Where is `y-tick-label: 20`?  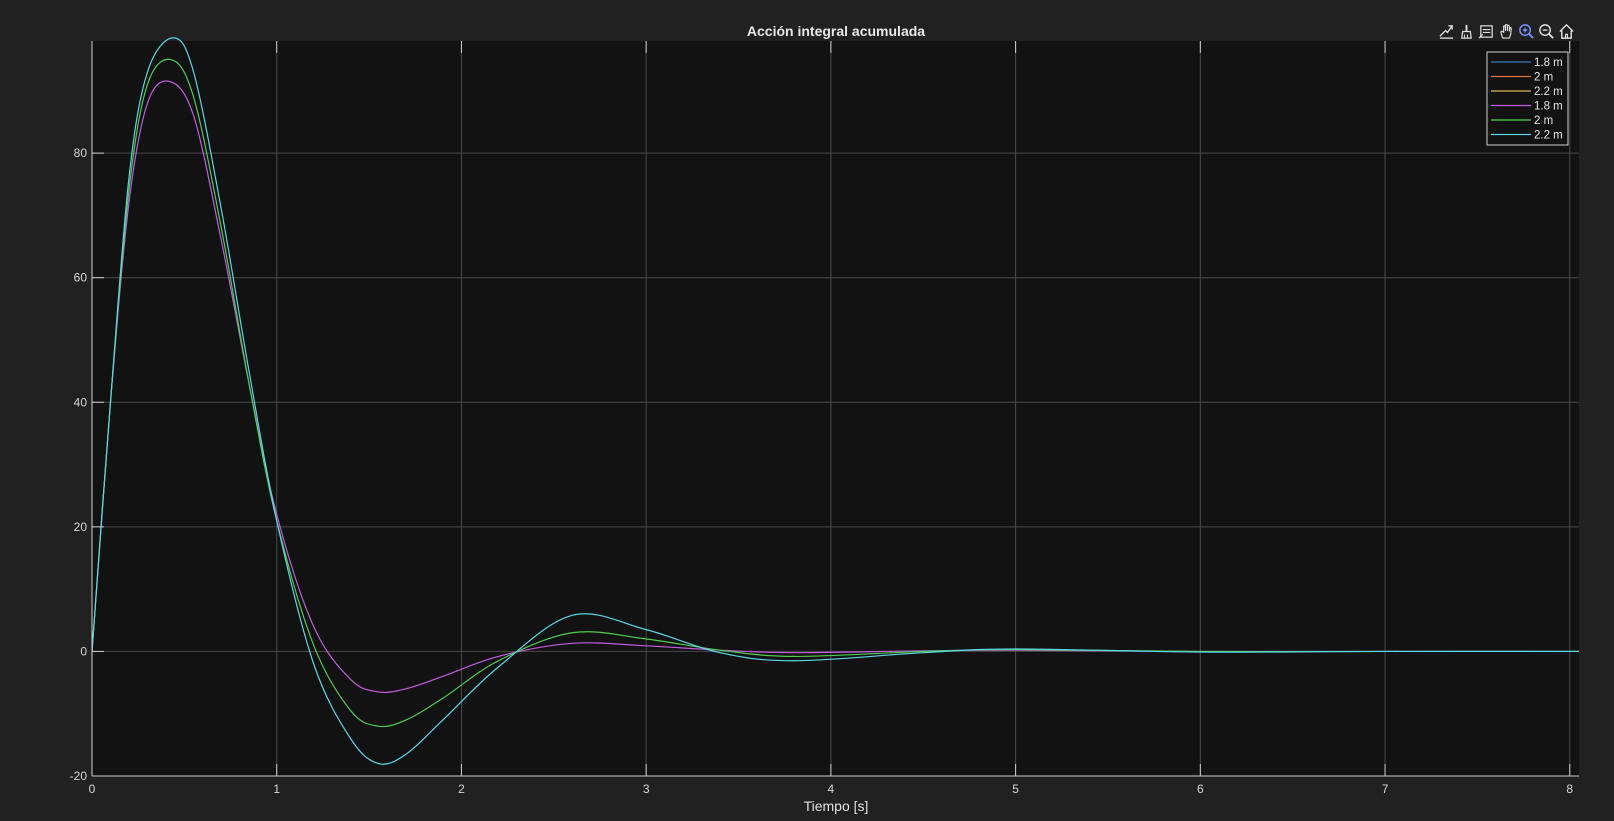
y-tick-label: 20 is located at coordinates (81, 527).